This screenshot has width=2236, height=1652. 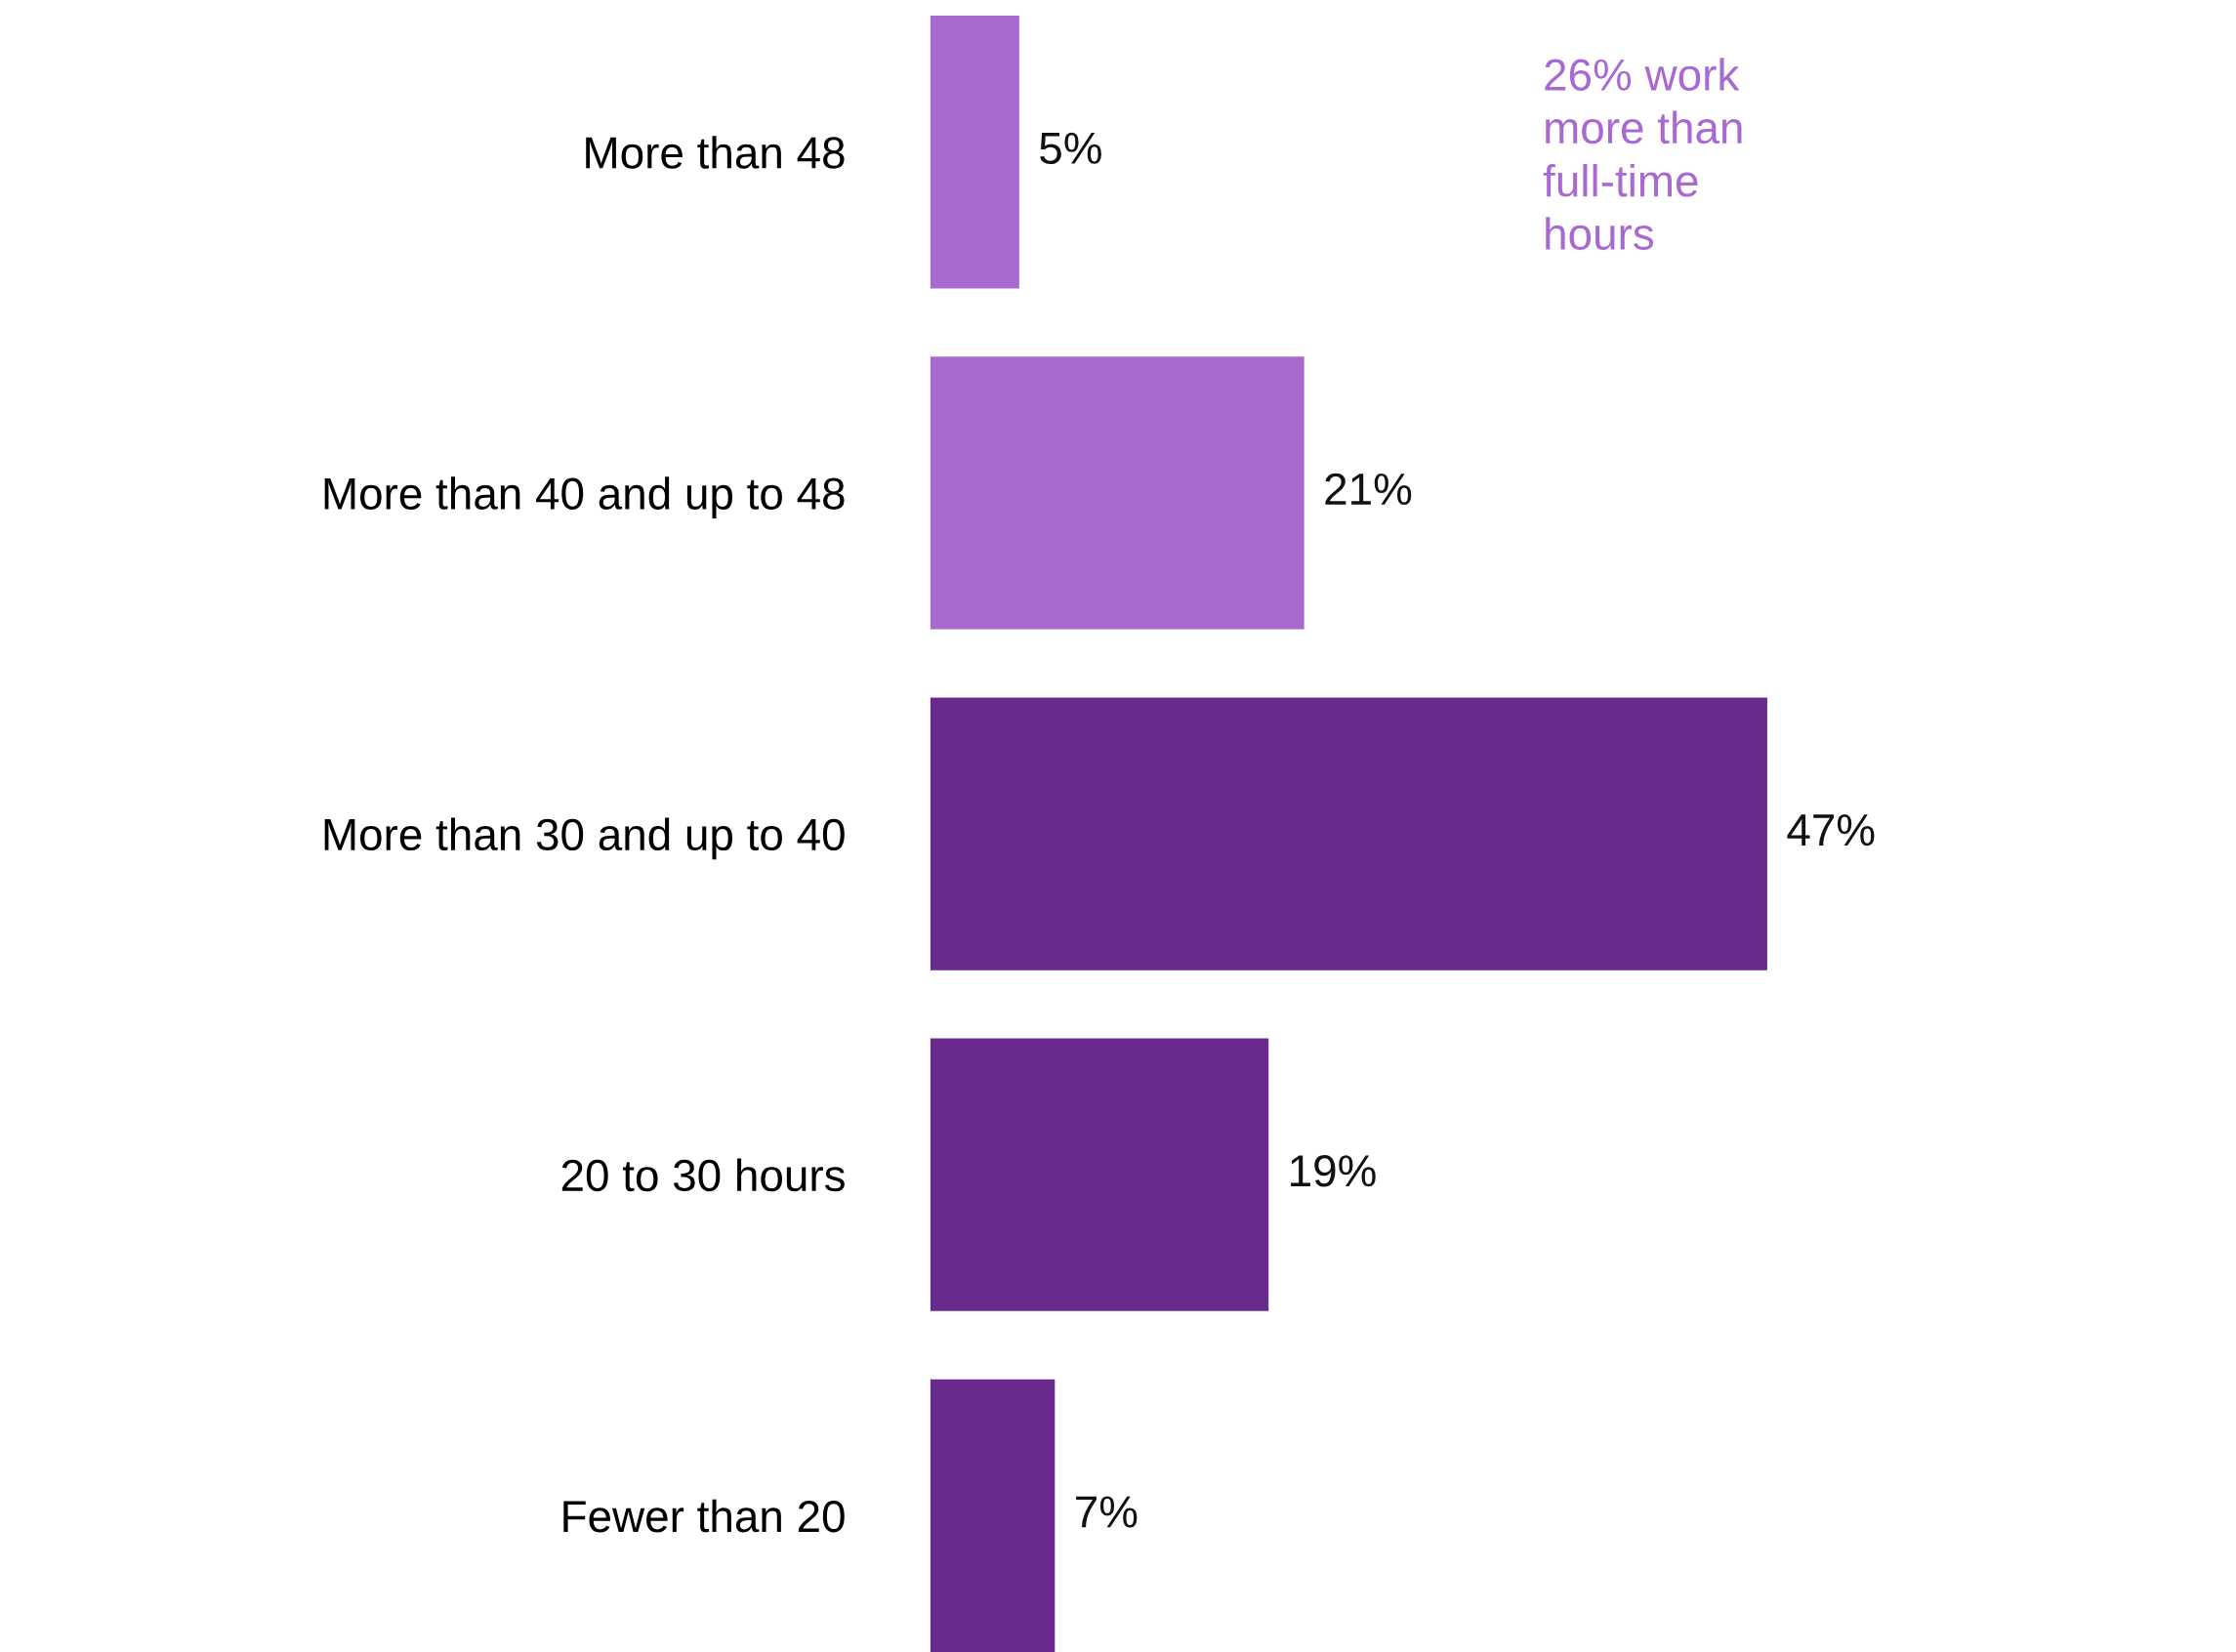 I want to click on data-label: 21%, so click(x=1368, y=489).